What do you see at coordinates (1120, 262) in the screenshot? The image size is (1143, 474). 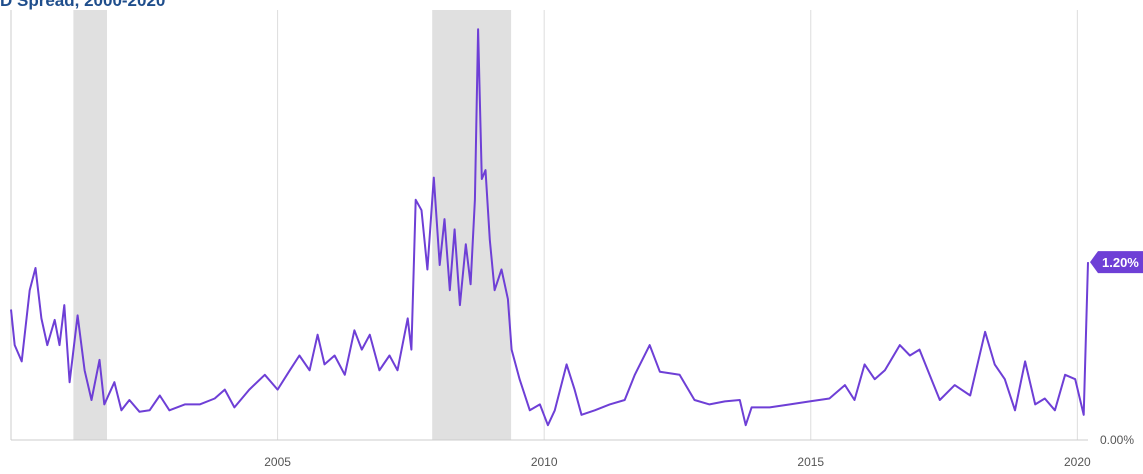 I see `end-label-text: 1.20%` at bounding box center [1120, 262].